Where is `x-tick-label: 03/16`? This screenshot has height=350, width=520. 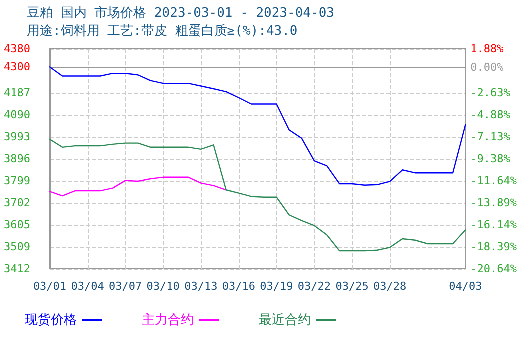
x-tick-label: 03/16 is located at coordinates (239, 286).